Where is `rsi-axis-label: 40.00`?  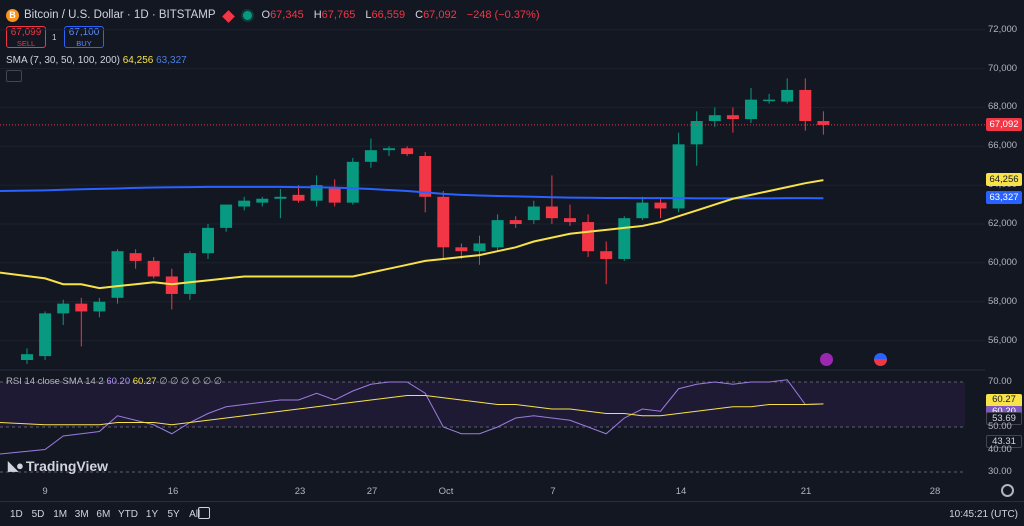 rsi-axis-label: 40.00 is located at coordinates (1000, 449).